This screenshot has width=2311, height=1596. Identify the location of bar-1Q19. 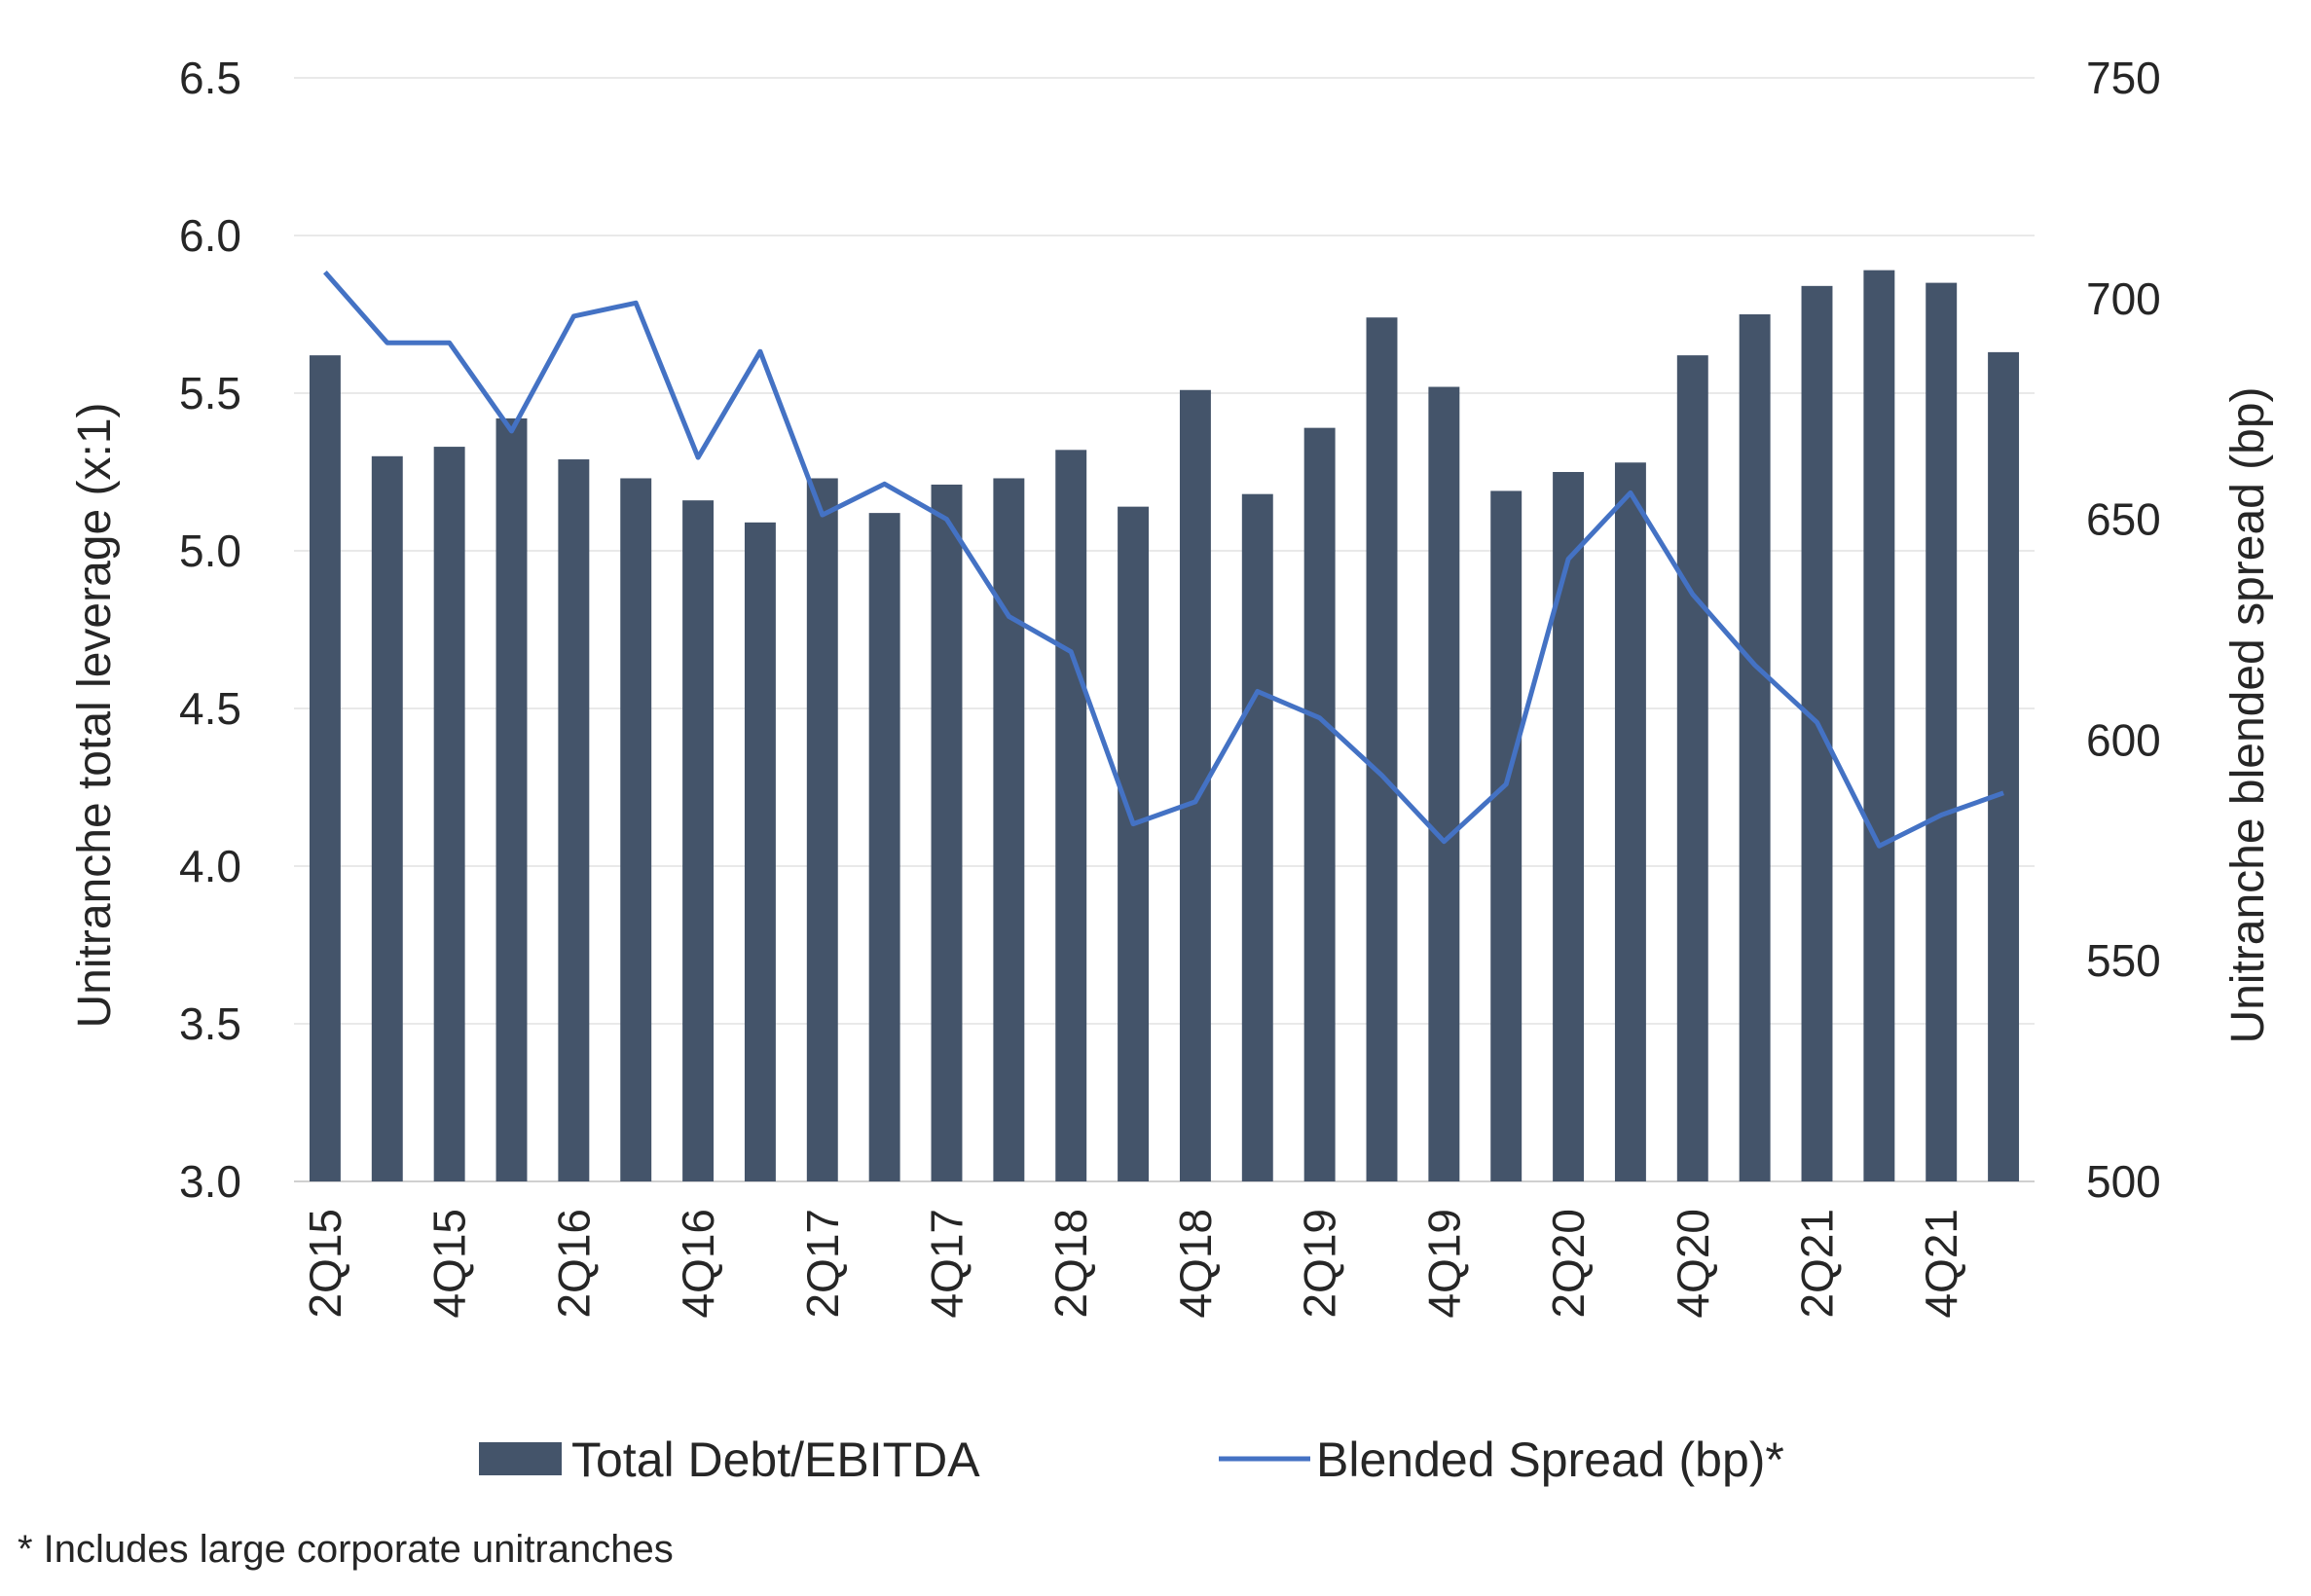
(1257, 837).